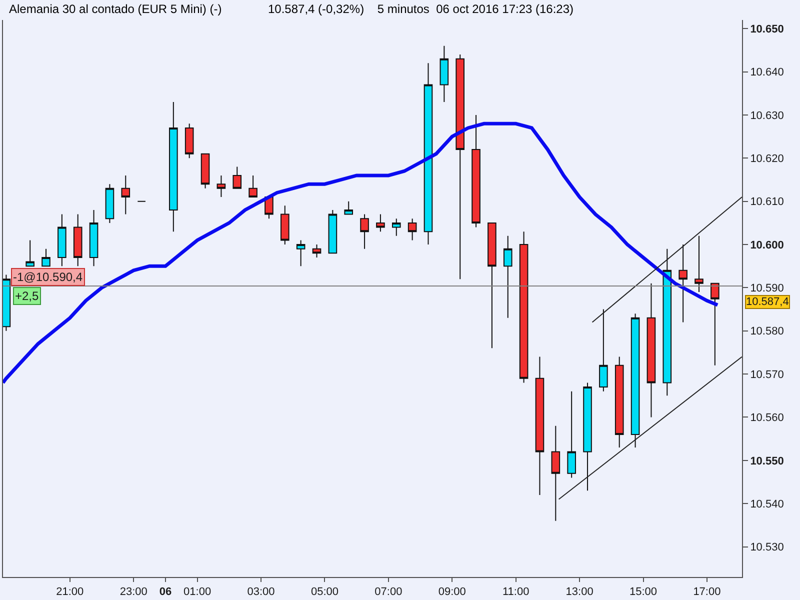 This screenshot has height=600, width=800. Describe the element at coordinates (767, 548) in the screenshot. I see `y-tick-label: 10.530` at that location.